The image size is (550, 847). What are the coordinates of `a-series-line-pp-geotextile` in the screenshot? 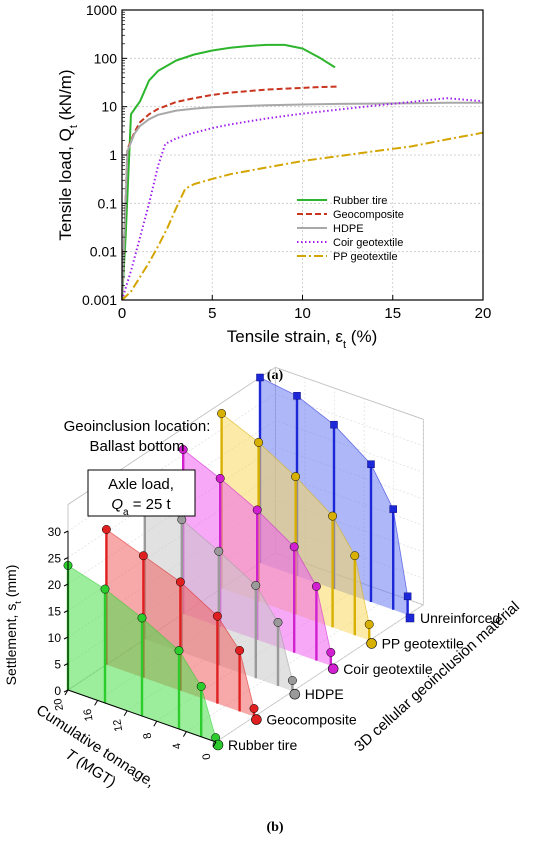 It's located at (302, 216).